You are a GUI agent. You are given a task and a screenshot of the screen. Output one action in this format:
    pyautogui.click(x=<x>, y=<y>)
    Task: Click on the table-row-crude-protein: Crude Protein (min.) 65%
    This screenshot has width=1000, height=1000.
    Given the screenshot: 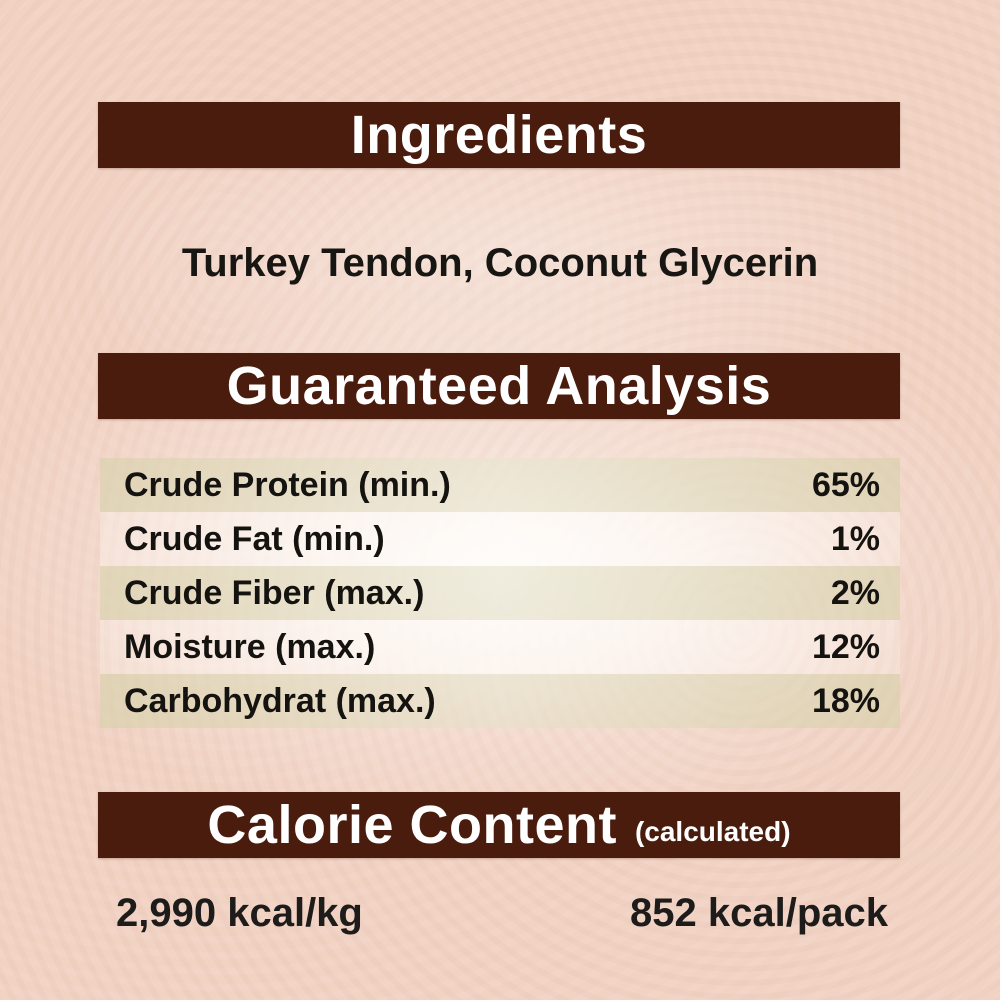 What is the action you would take?
    pyautogui.click(x=500, y=485)
    